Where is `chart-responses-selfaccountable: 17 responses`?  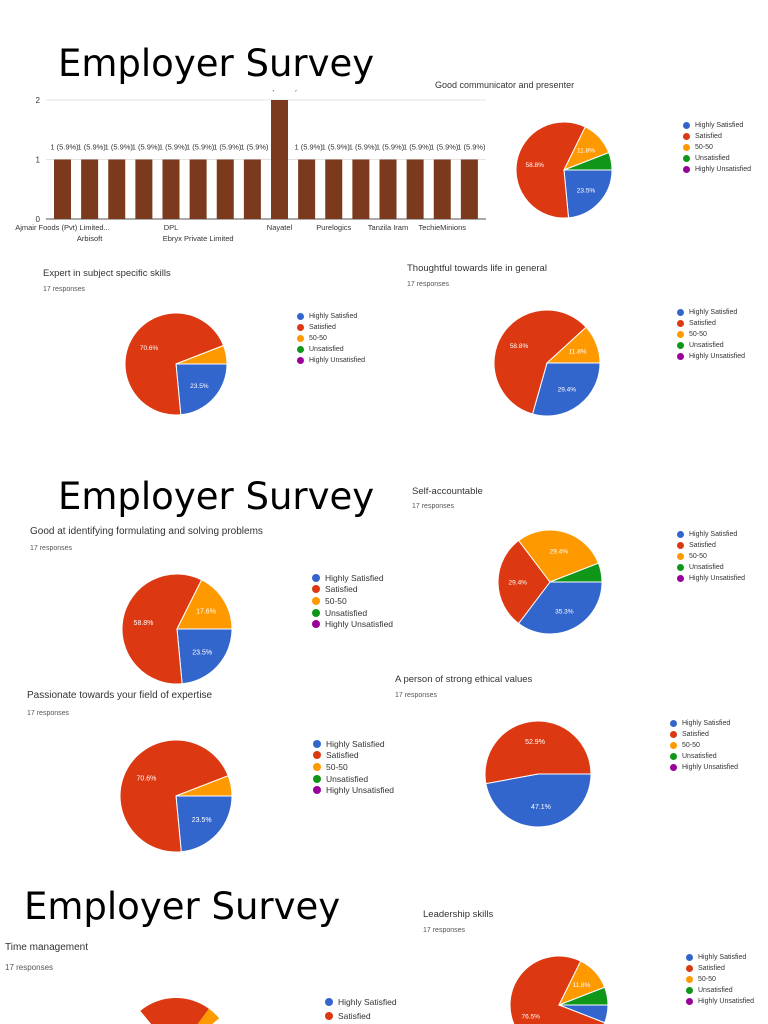 chart-responses-selfaccountable: 17 responses is located at coordinates (433, 506).